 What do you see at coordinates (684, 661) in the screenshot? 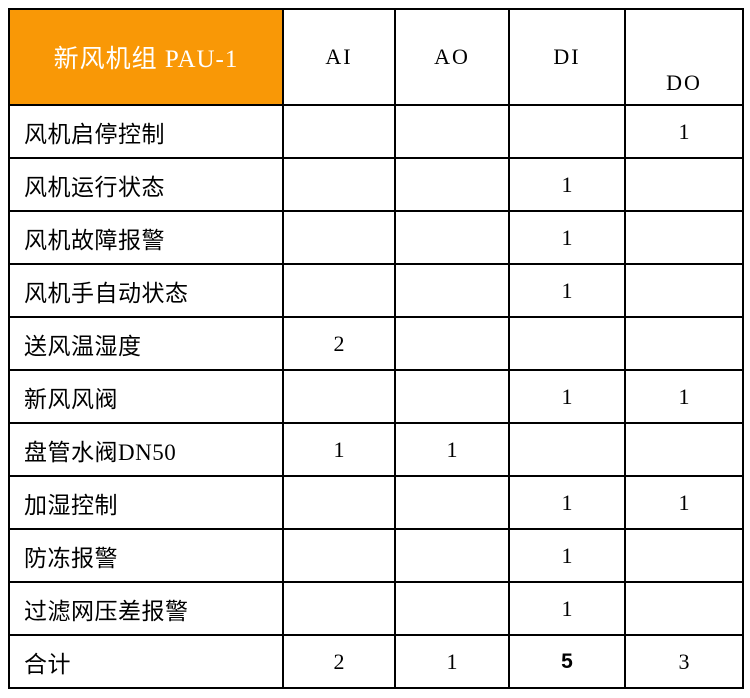
I see `total-do: 3` at bounding box center [684, 661].